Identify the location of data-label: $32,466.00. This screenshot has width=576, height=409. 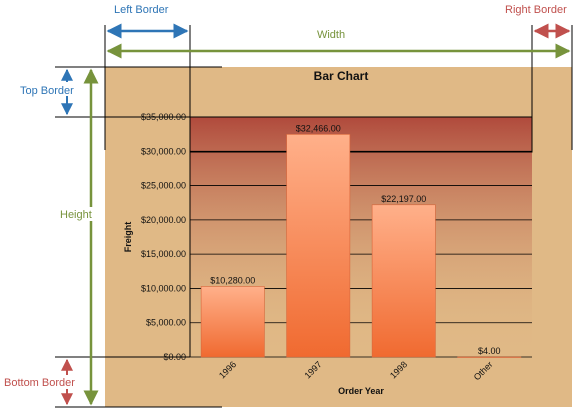
(318, 128).